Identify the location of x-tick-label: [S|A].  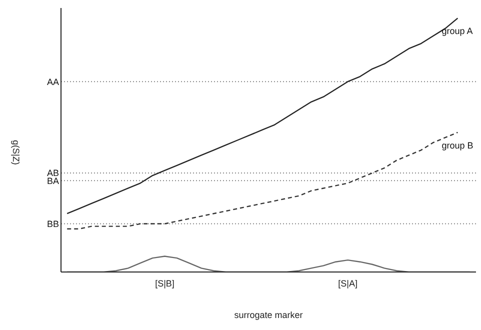
(348, 283).